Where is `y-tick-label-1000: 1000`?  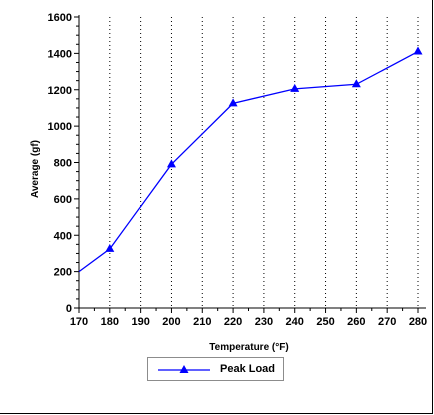 y-tick-label-1000: 1000 is located at coordinates (60, 127).